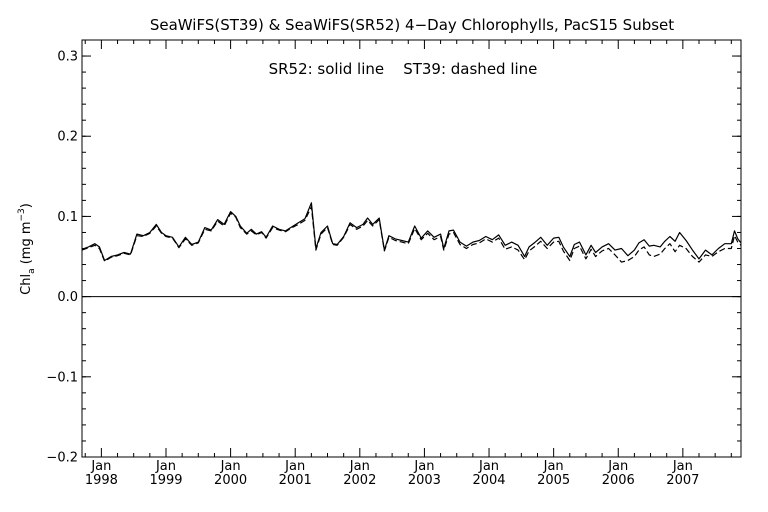  What do you see at coordinates (26, 244) in the screenshot?
I see `y-axis-label-units: (mg m` at bounding box center [26, 244].